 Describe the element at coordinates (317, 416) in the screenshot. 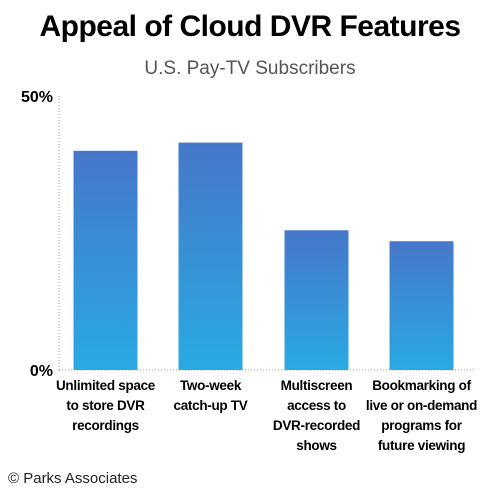

I see `x-tick-label: Multiscreen access to DVR-recorded shows` at that location.